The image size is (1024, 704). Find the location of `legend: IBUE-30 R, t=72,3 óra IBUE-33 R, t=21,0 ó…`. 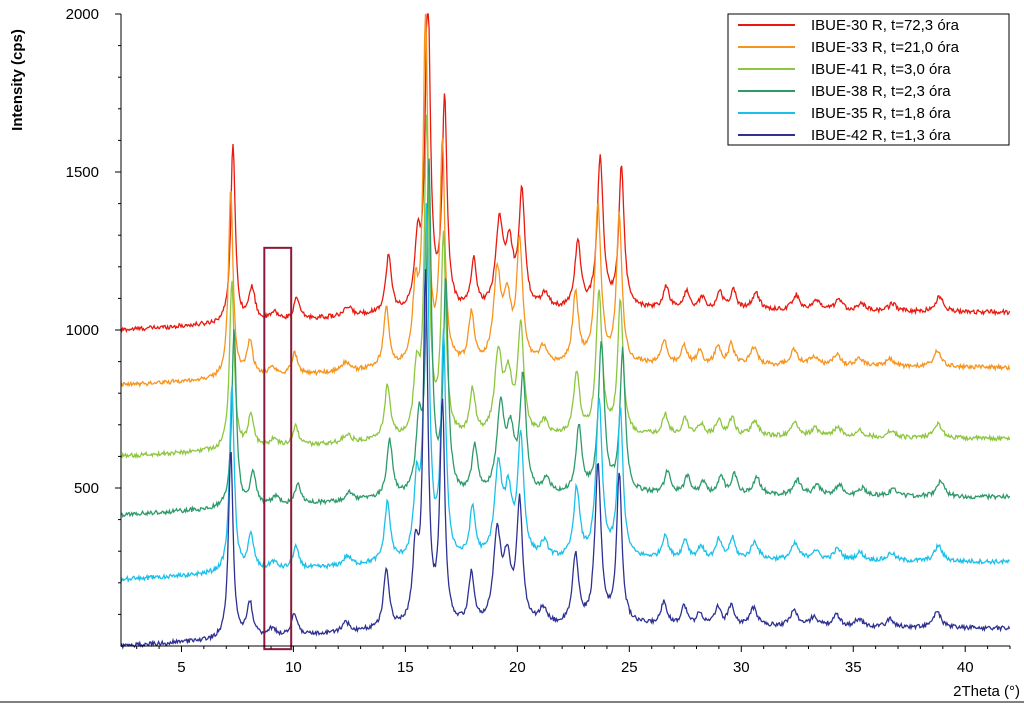

legend: IBUE-30 R, t=72,3 óra IBUE-33 R, t=21,0 ó… is located at coordinates (868, 79).